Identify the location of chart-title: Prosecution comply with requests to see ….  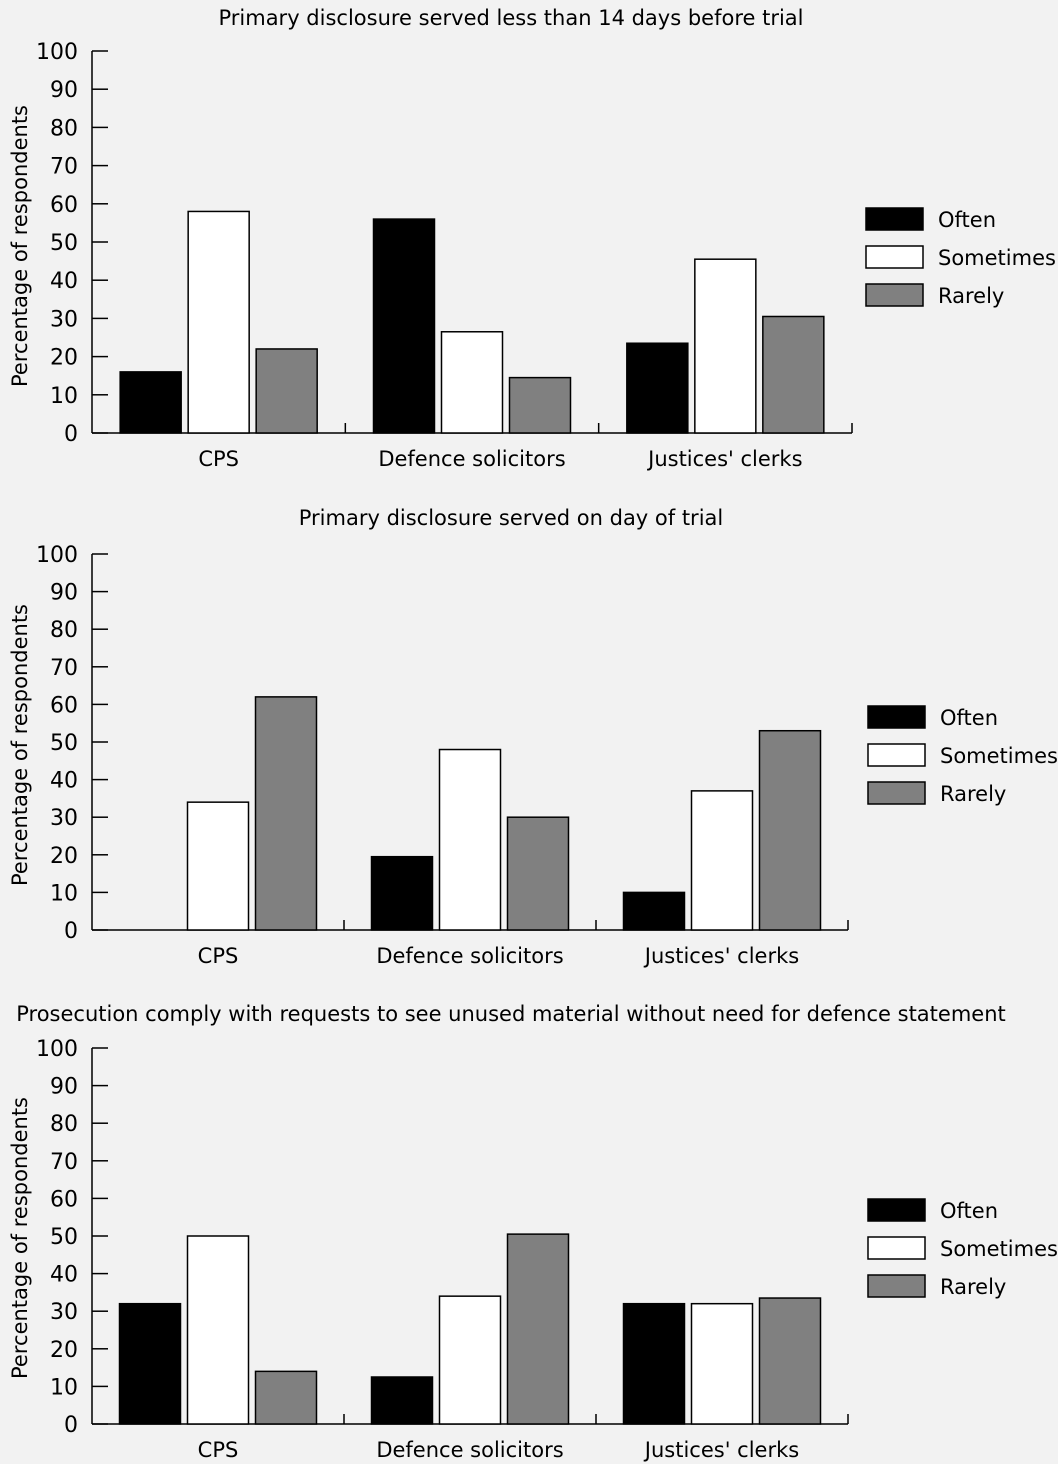
(511, 1014).